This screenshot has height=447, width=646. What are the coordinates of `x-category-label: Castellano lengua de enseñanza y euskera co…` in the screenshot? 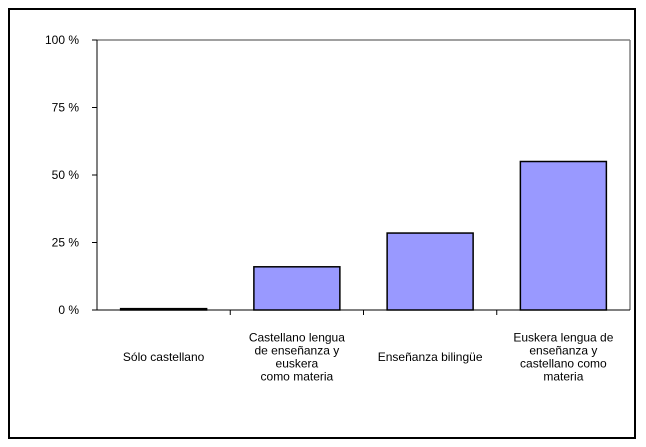 It's located at (297, 357).